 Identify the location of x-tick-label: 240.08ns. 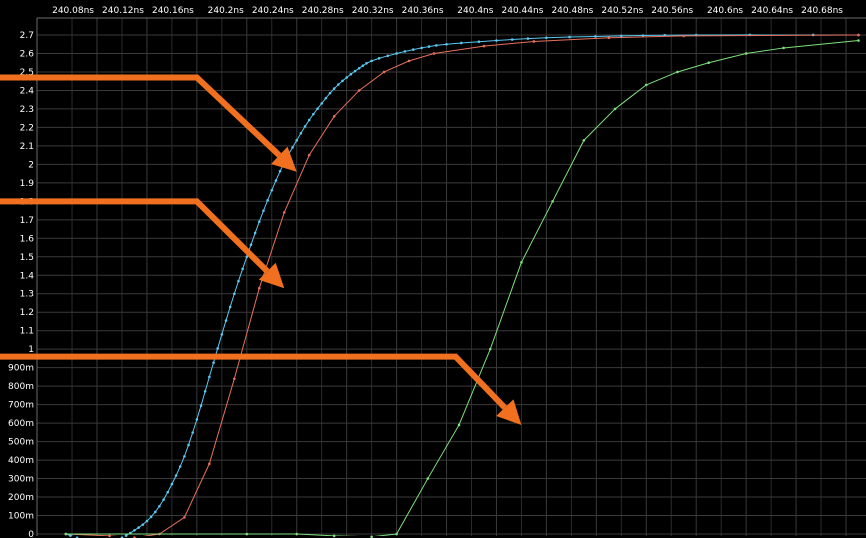
(73, 11).